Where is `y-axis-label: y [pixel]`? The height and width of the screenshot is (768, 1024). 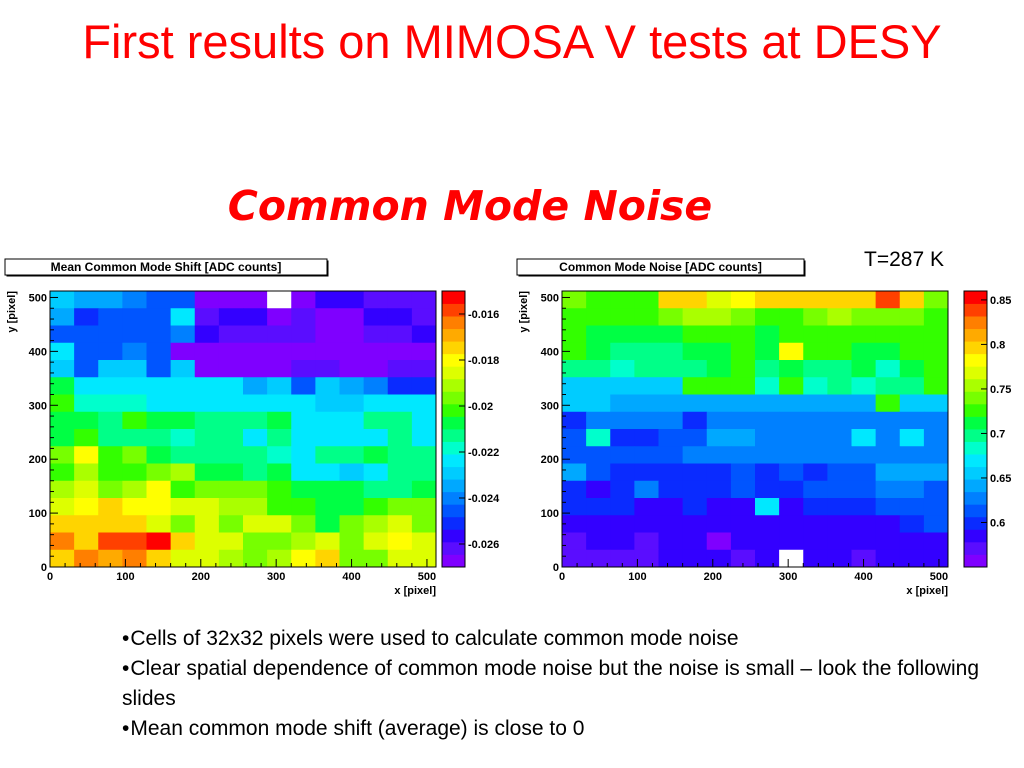
y-axis-label: y [pixel] is located at coordinates (524, 312).